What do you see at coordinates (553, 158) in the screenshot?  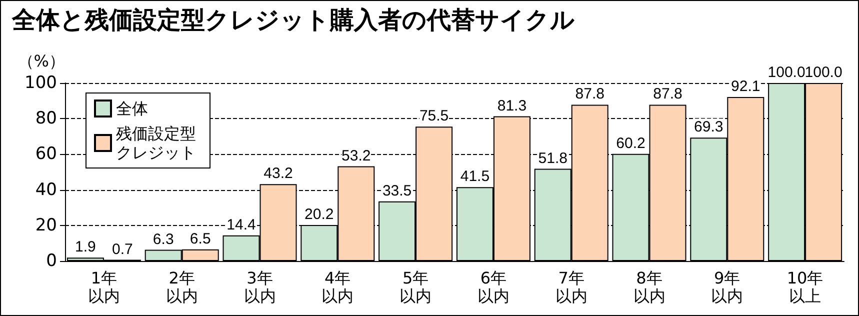 I see `data-label: 51.8` at bounding box center [553, 158].